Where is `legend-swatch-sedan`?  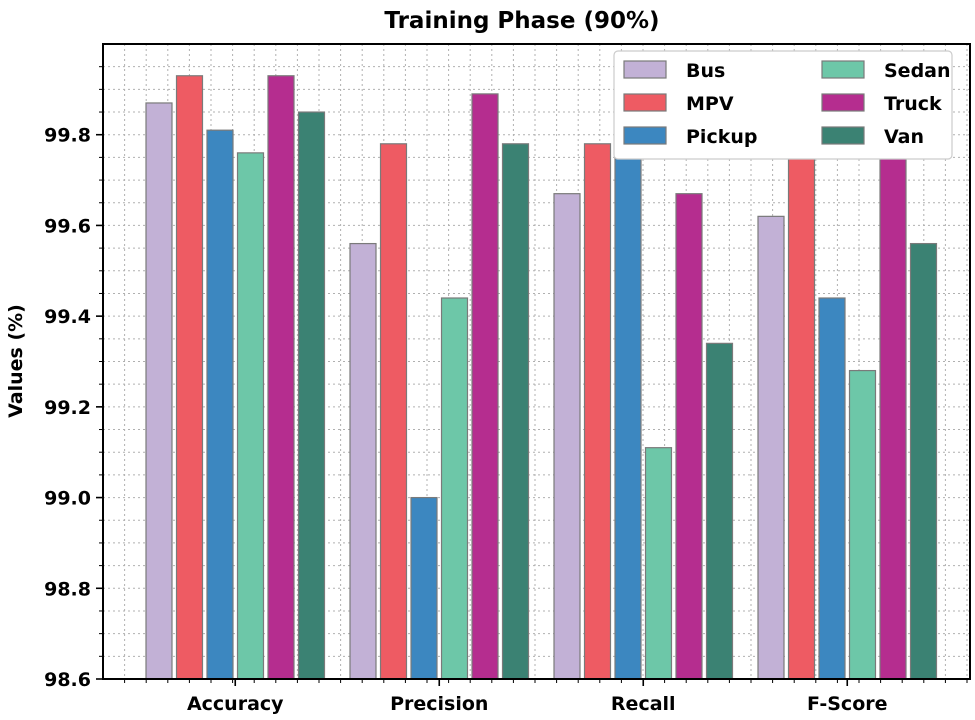 legend-swatch-sedan is located at coordinates (843, 69).